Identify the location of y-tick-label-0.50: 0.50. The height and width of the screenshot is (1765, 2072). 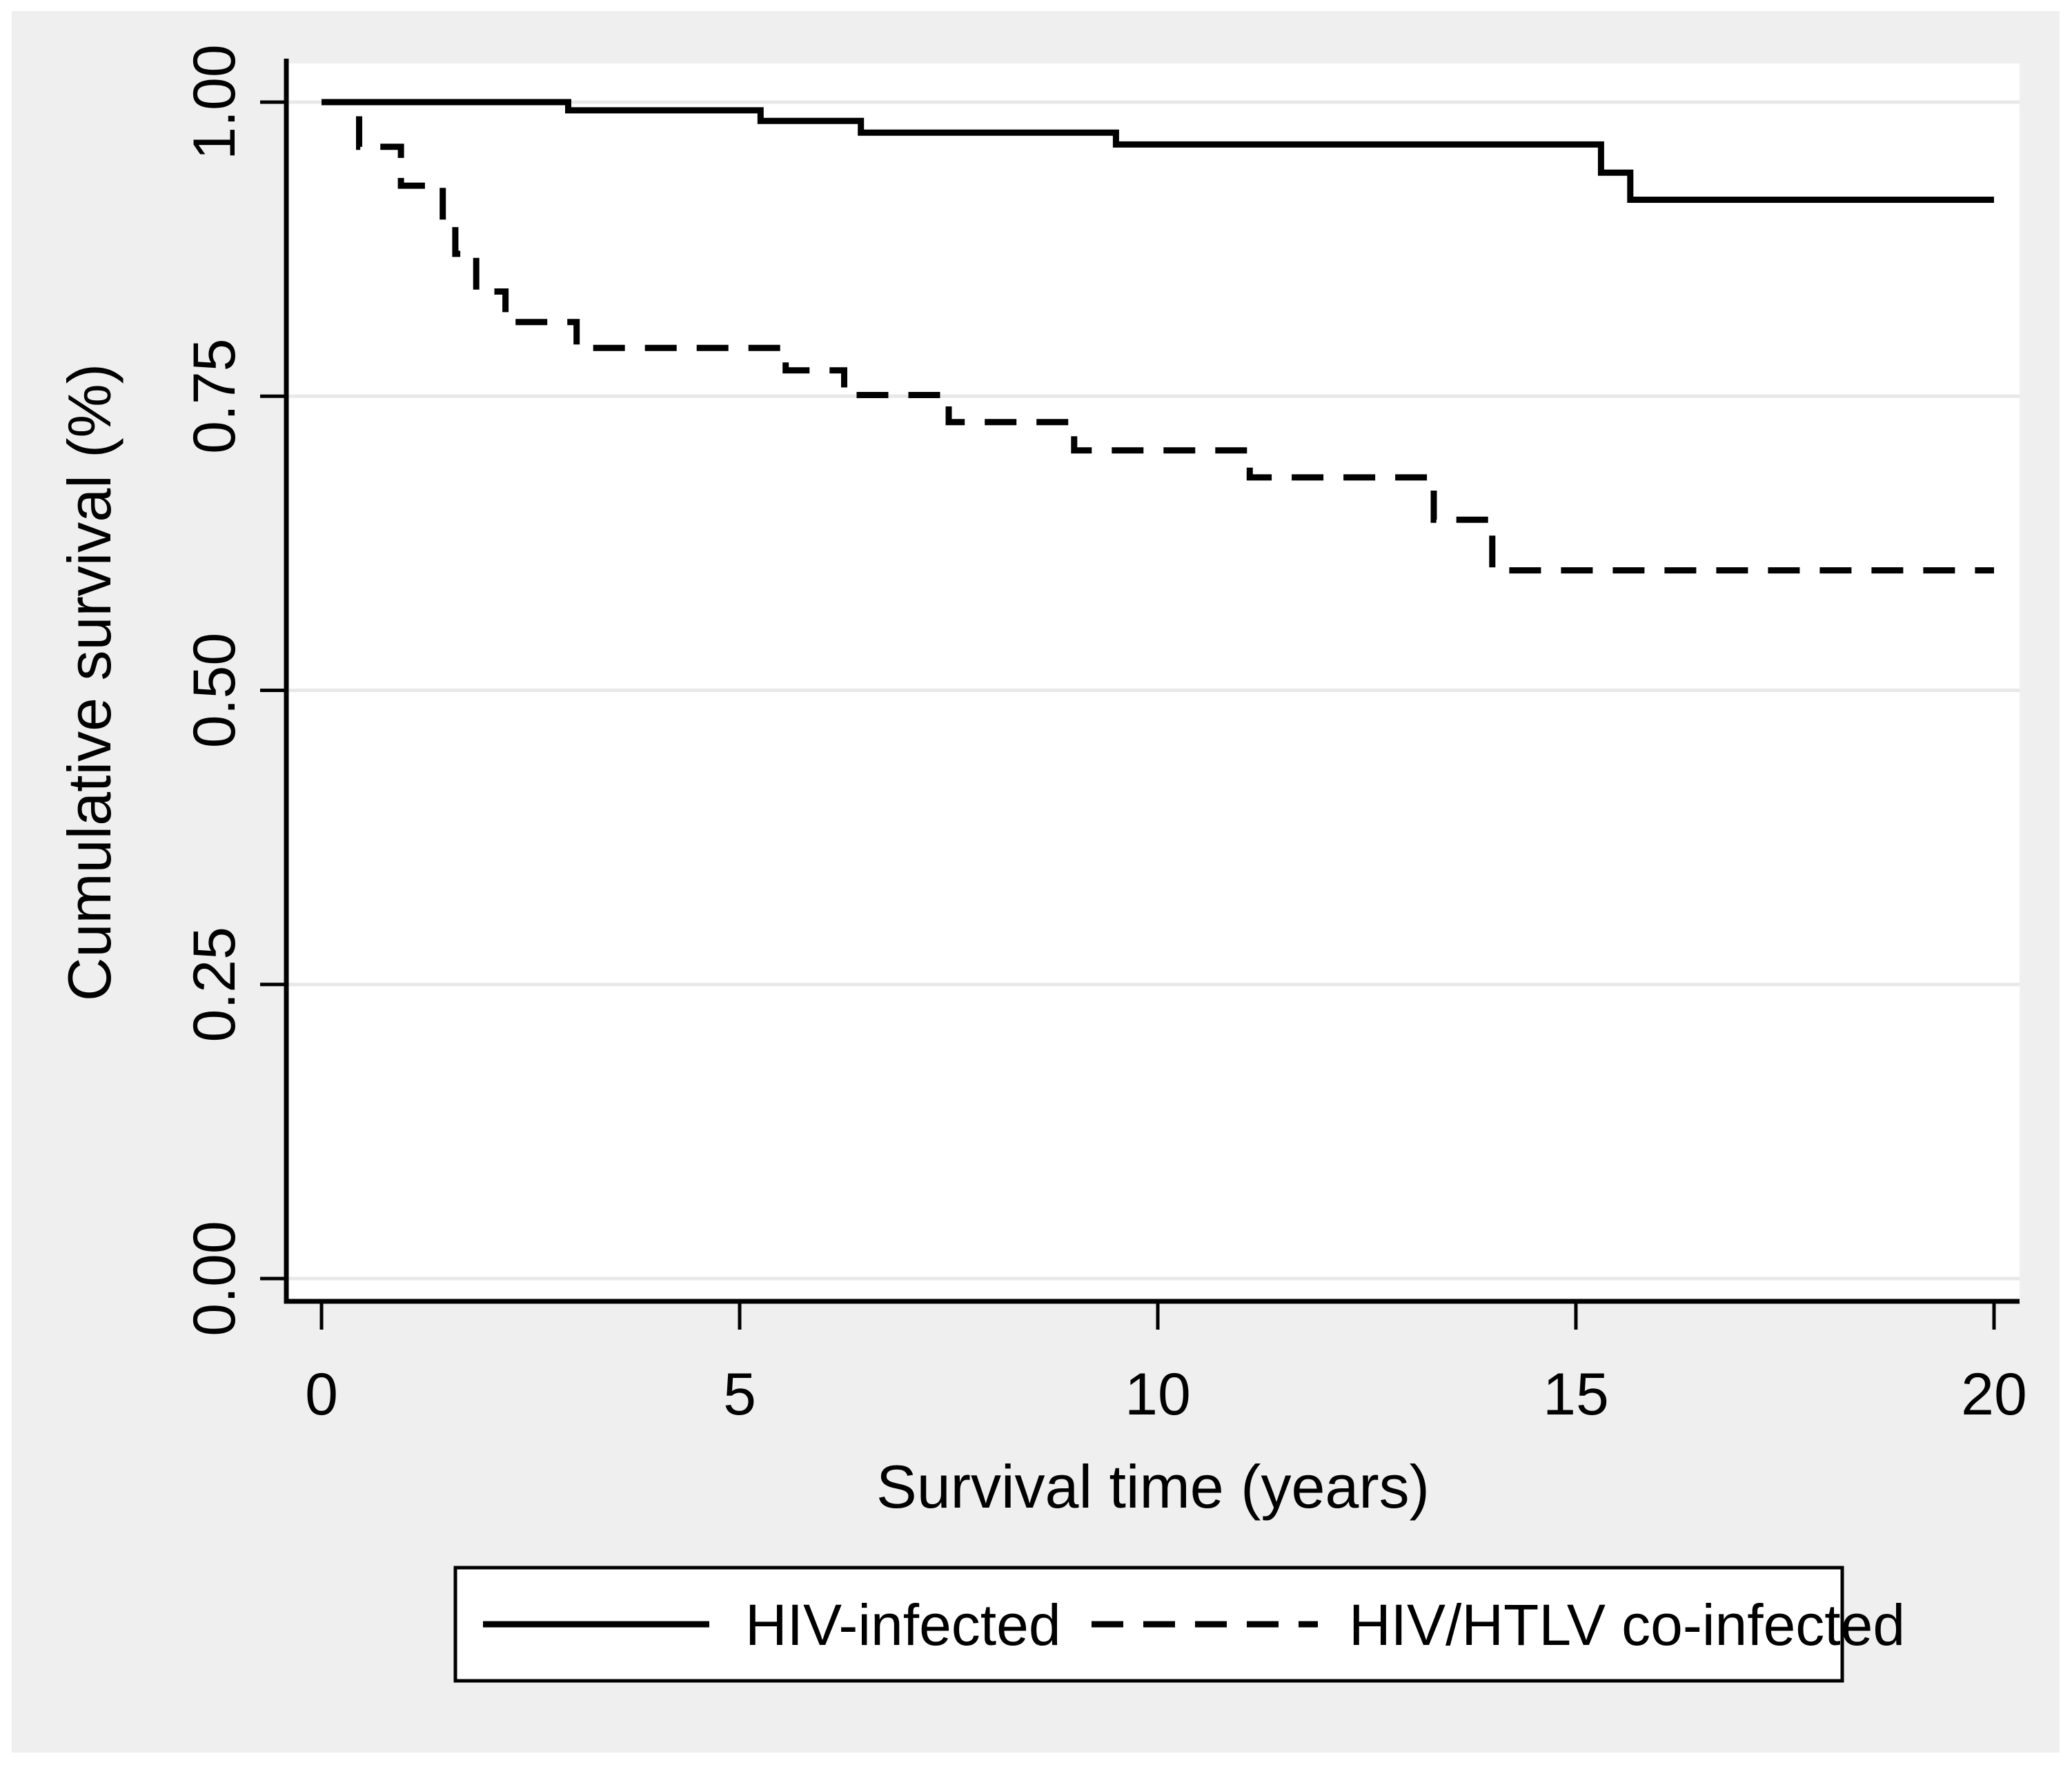
(214, 690).